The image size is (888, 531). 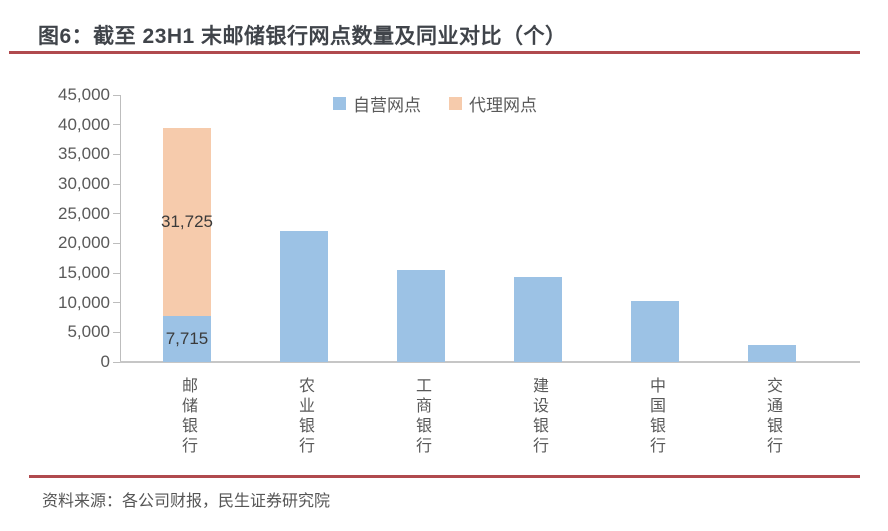 I want to click on bar-value-label: 31,725, so click(x=187, y=222).